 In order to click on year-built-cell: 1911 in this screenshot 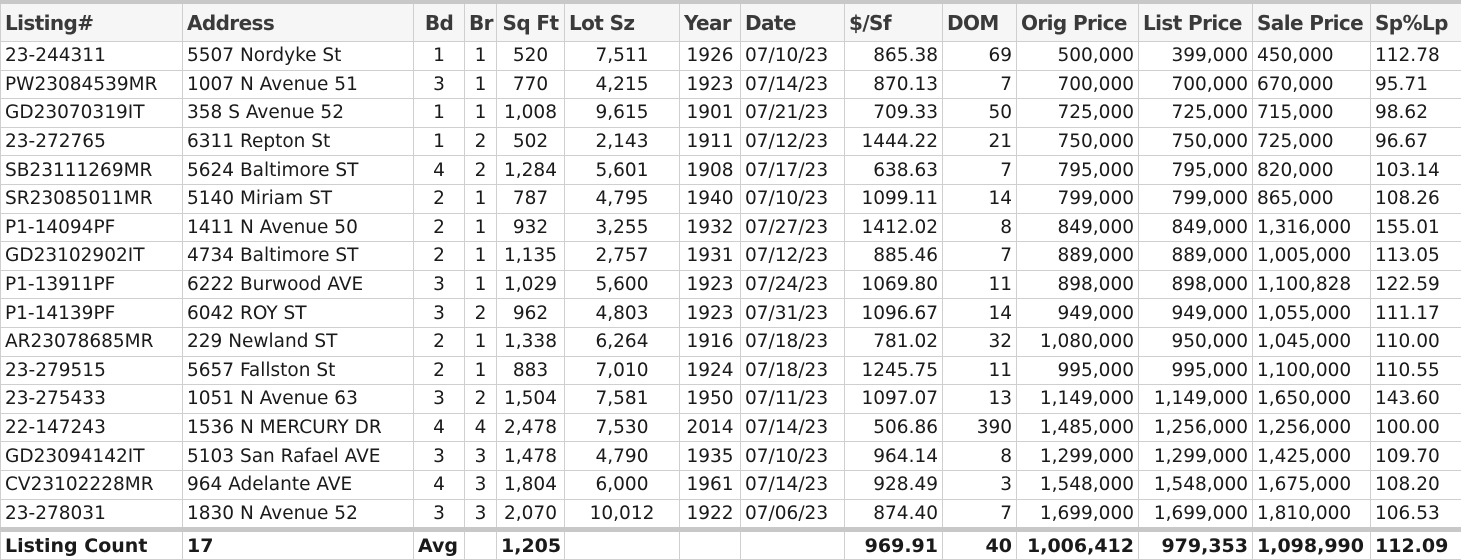, I will do `click(710, 141)`.